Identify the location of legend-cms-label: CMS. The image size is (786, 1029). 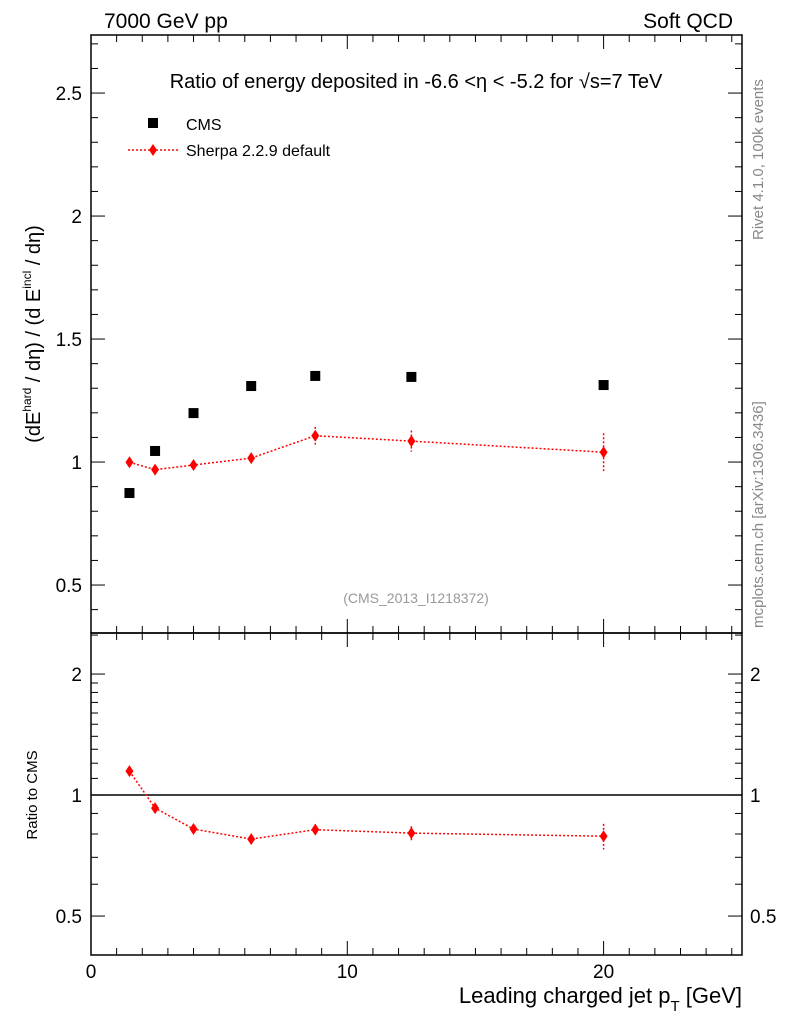
(204, 125).